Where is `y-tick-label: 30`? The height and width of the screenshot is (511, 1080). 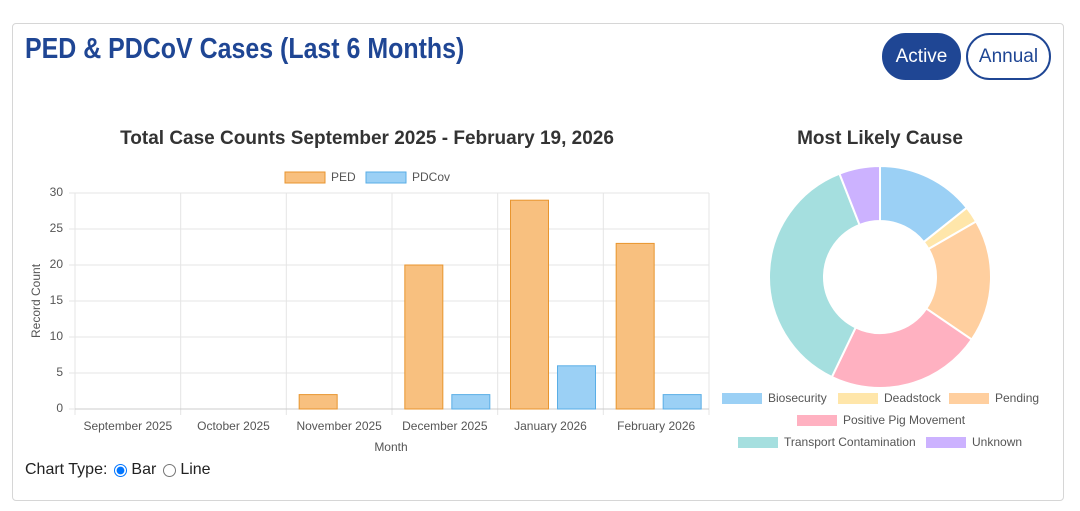
y-tick-label: 30 is located at coordinates (57, 192).